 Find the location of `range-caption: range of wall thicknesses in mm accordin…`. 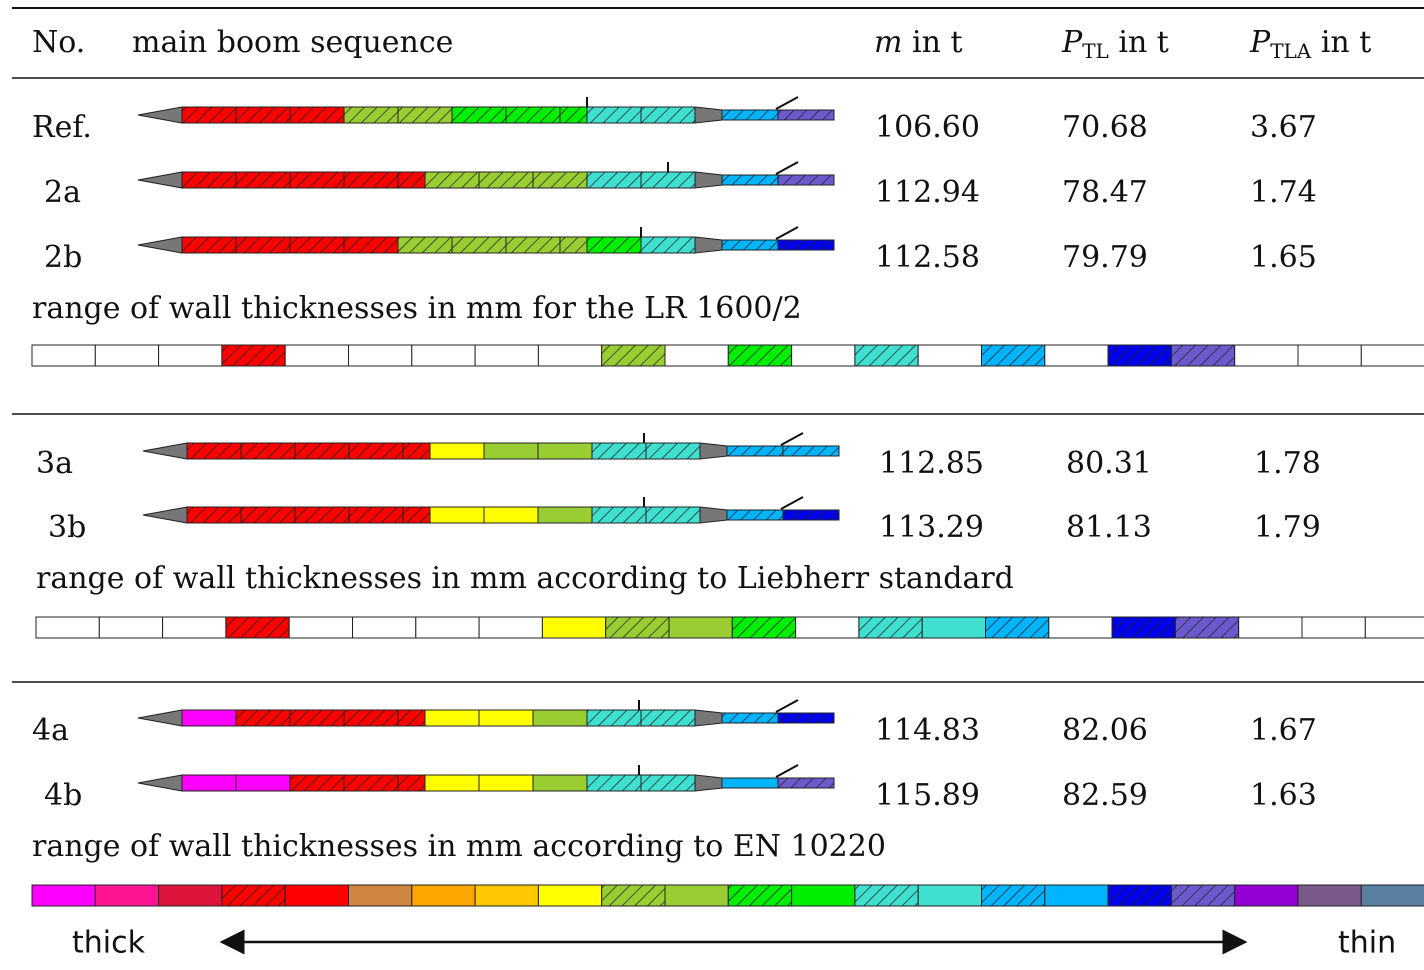

range-caption: range of wall thicknesses in mm accordin… is located at coordinates (459, 846).